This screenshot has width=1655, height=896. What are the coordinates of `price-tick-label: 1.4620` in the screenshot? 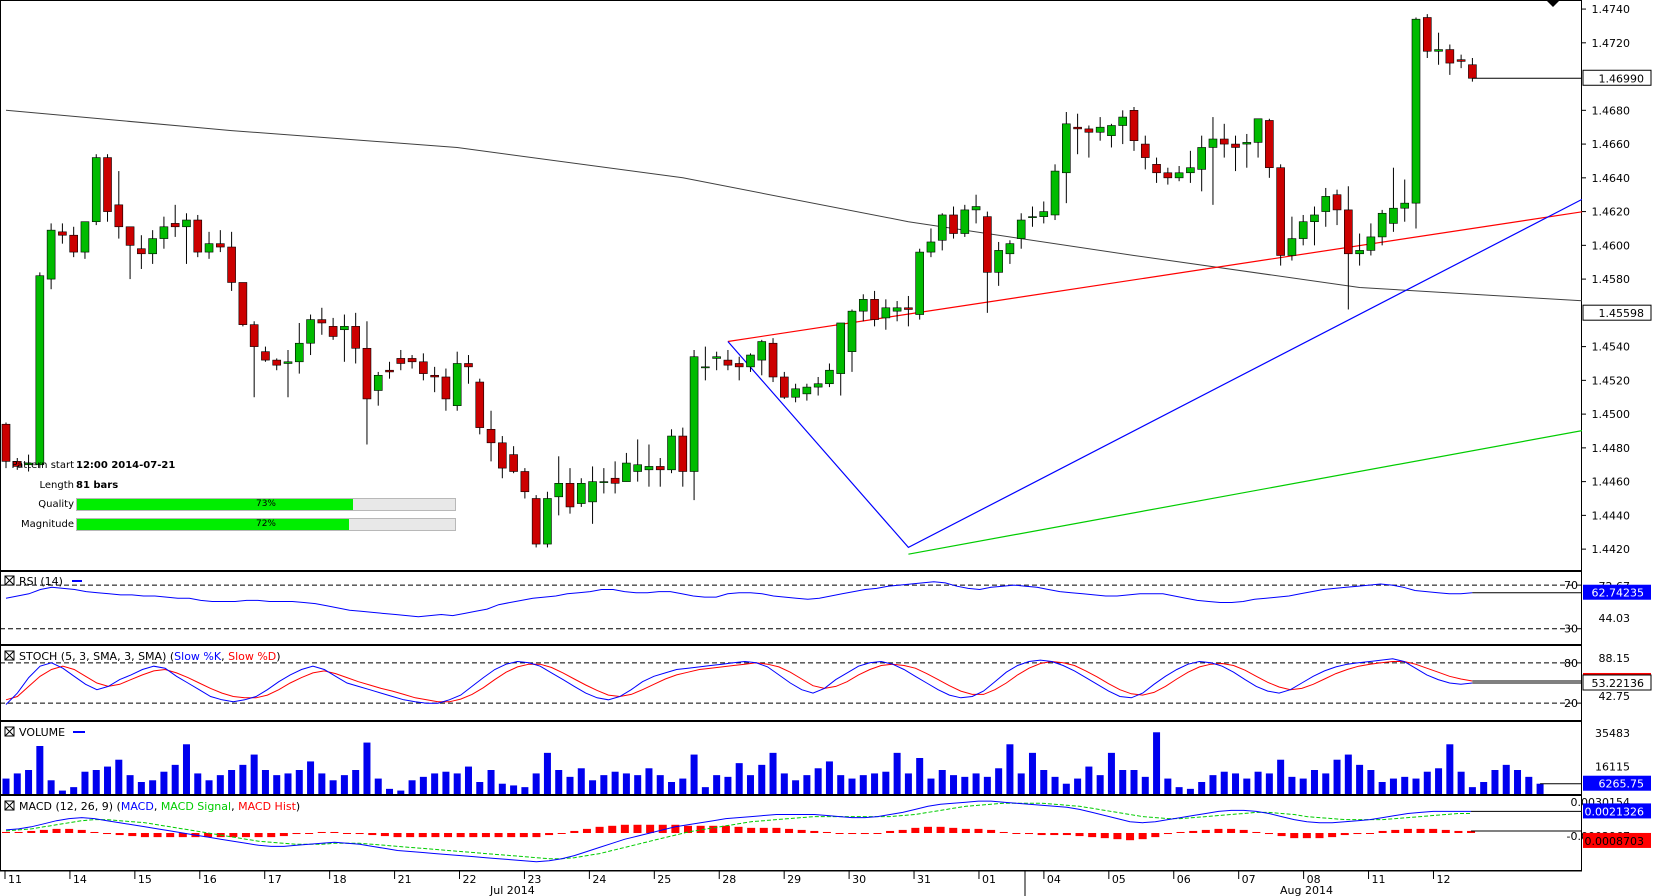 It's located at (1611, 212).